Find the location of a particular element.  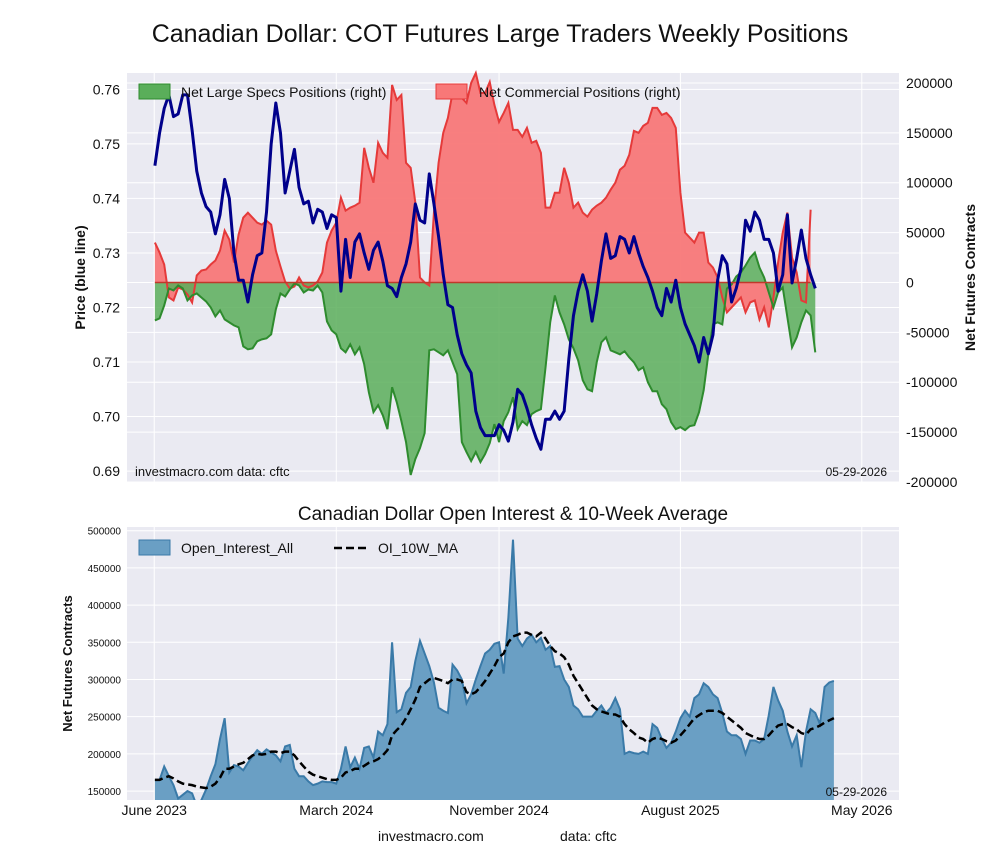

legend-swatch-comm is located at coordinates (451, 91).